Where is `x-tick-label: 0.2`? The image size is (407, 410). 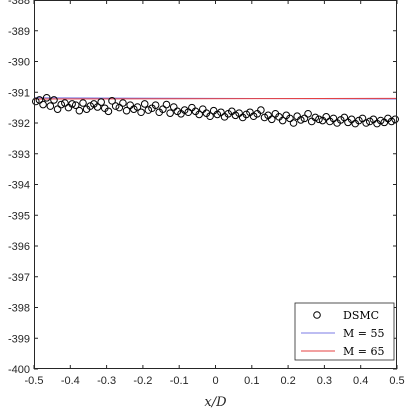 x-tick-label: 0.2 is located at coordinates (287, 381).